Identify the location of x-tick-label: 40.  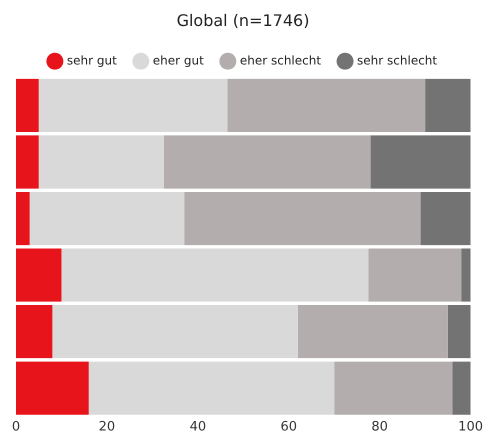
(198, 427).